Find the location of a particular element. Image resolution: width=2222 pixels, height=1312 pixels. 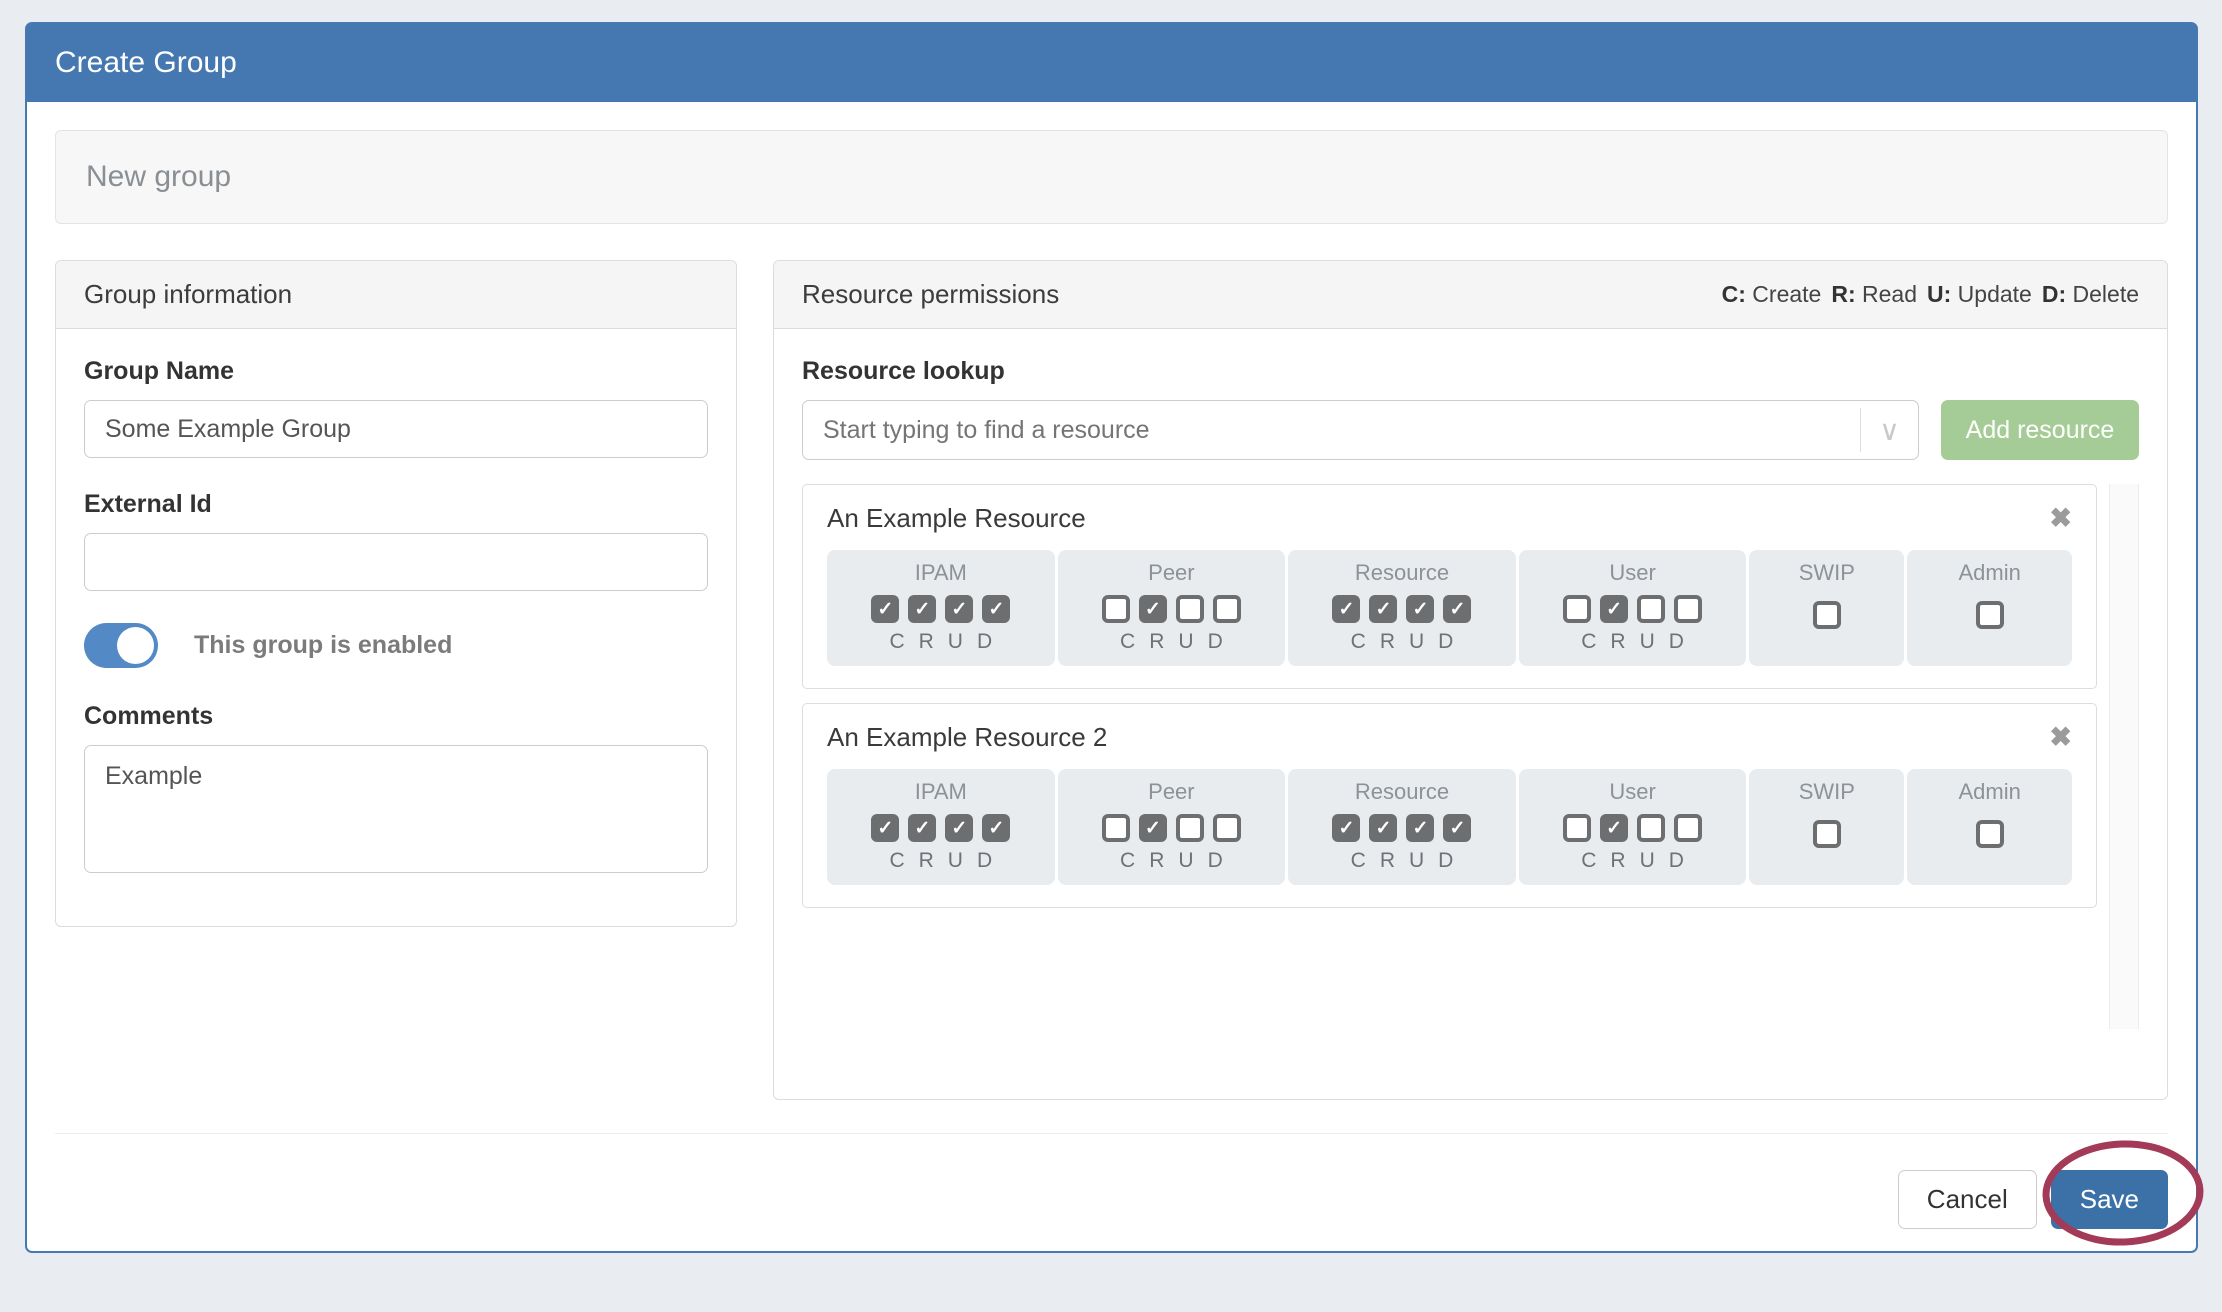

add-resource-button: Add resource is located at coordinates (2040, 430).